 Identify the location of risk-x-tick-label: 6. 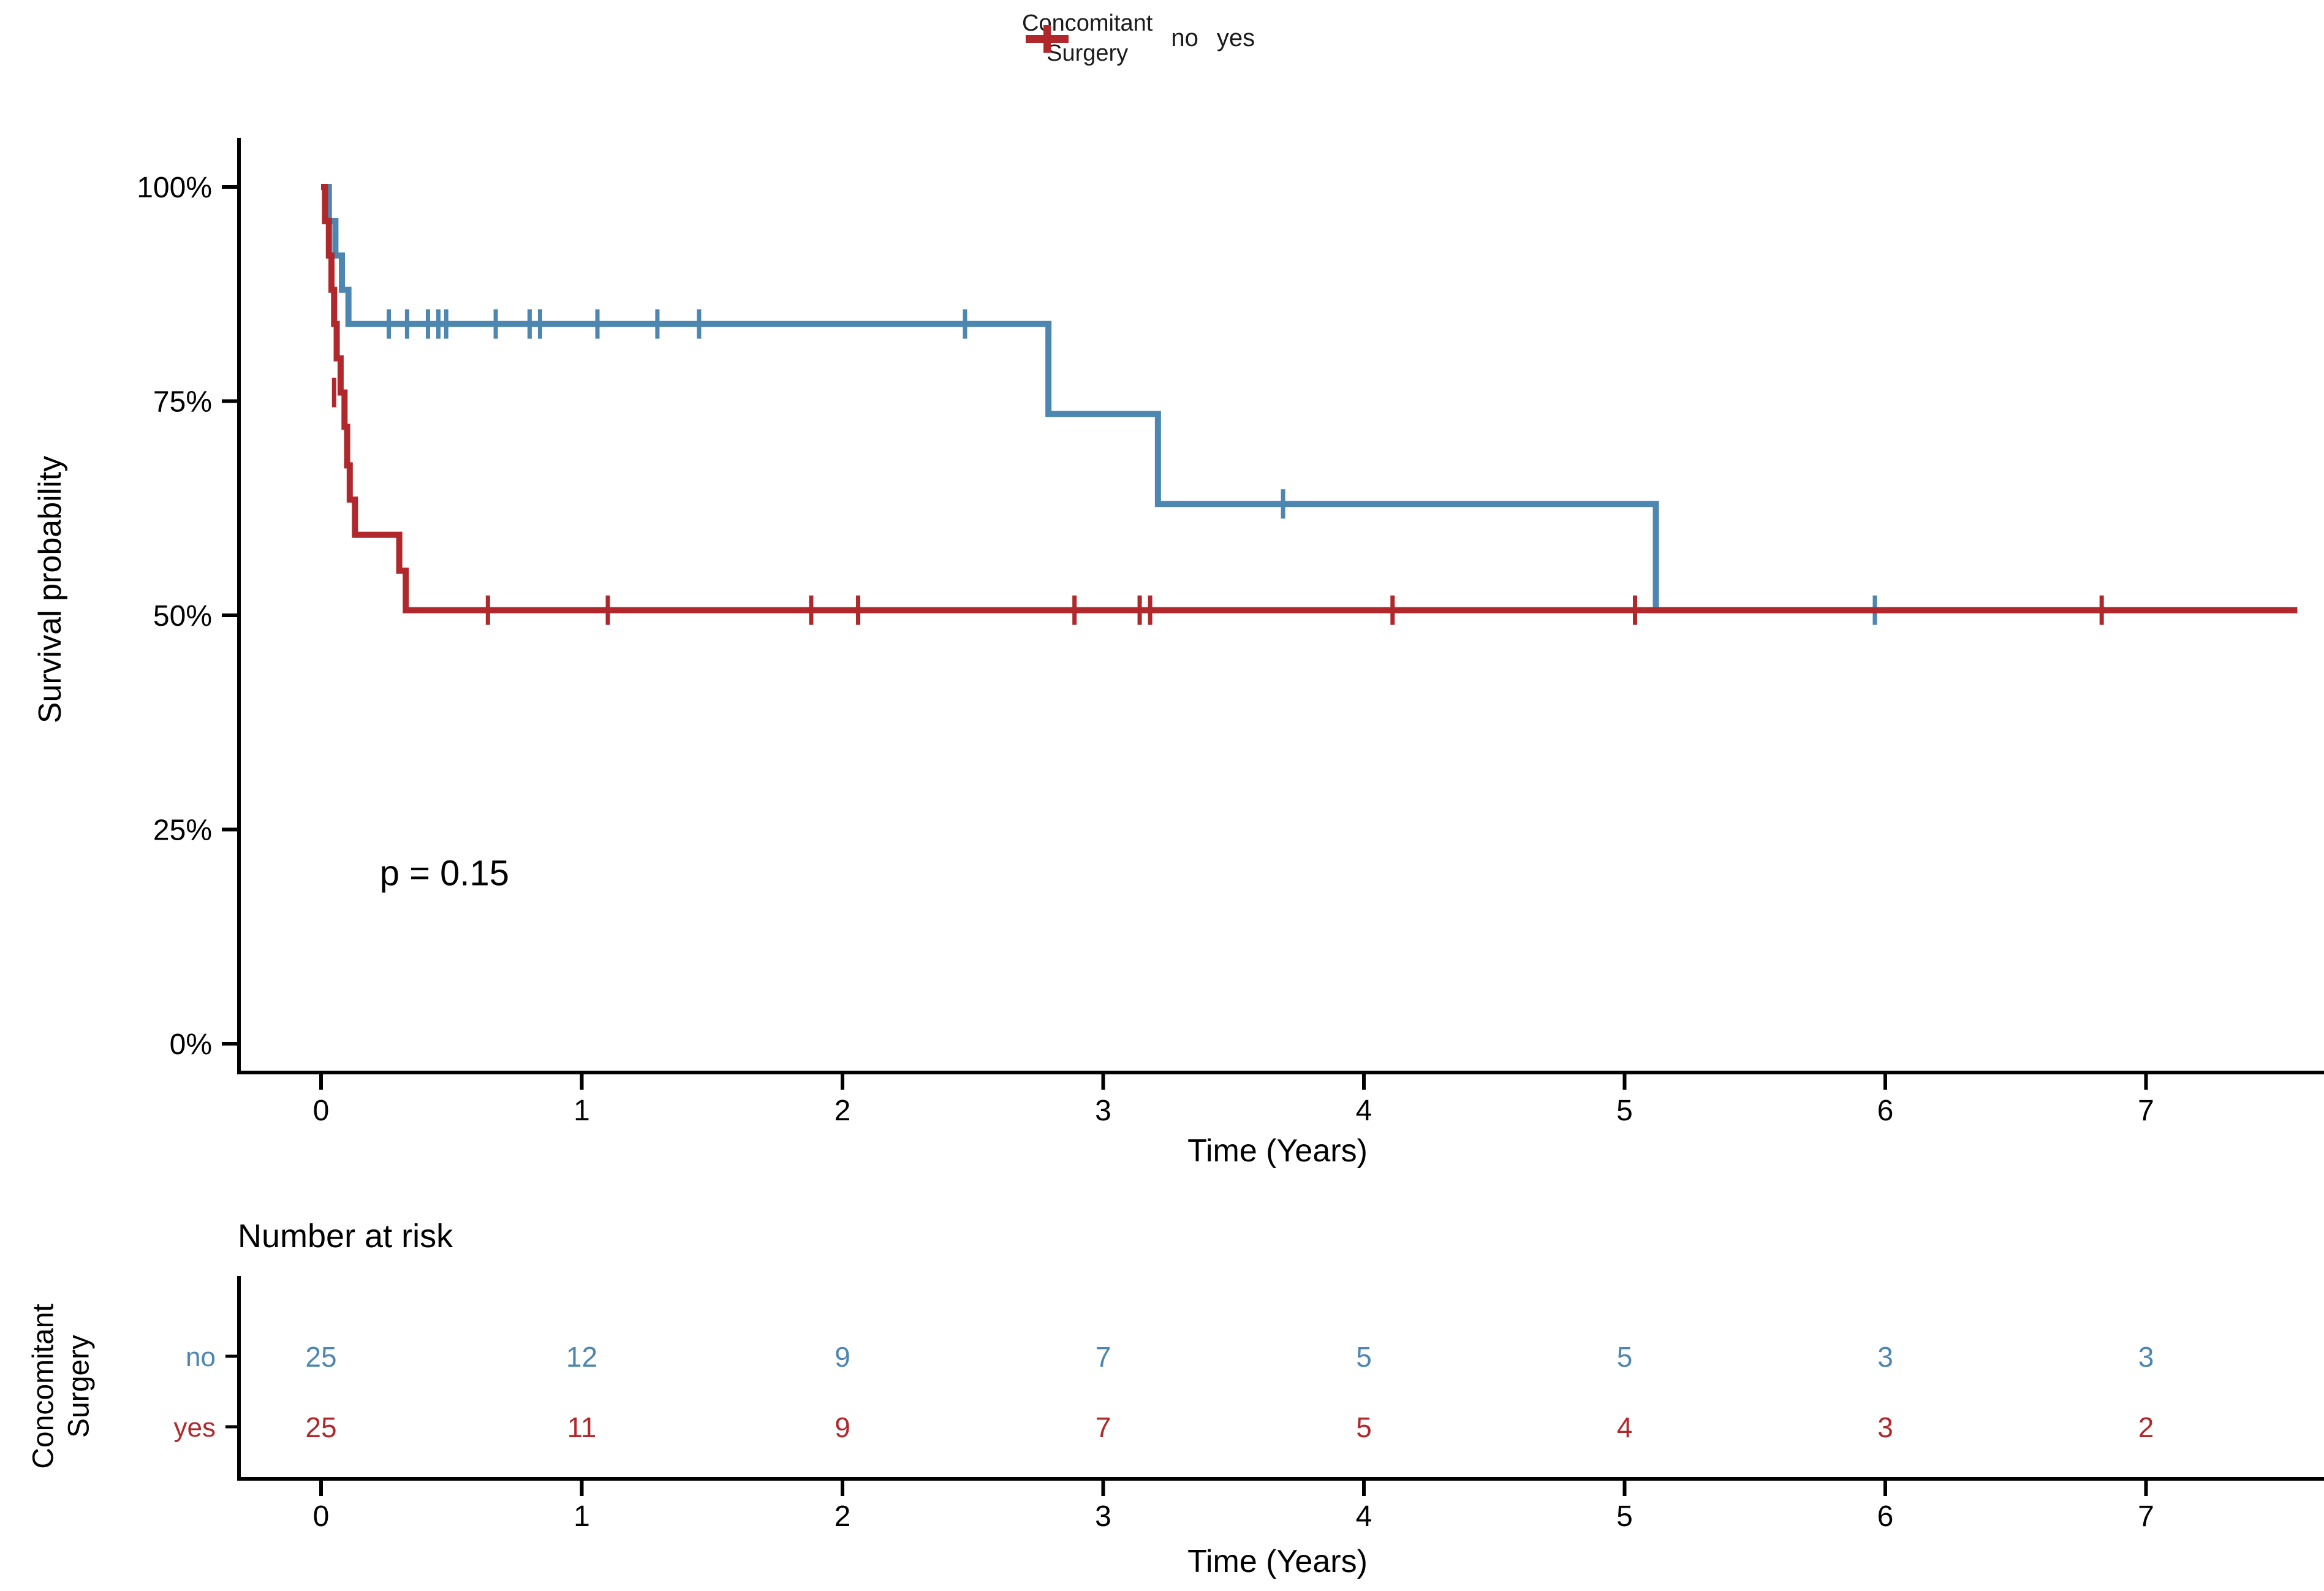
(1885, 1516).